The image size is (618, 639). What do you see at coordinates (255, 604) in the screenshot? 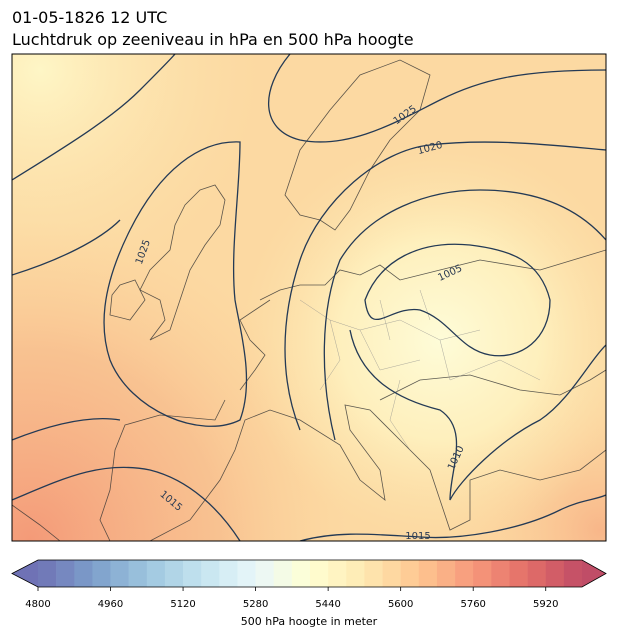
I see `colorbar-tick-label: 5280` at bounding box center [255, 604].